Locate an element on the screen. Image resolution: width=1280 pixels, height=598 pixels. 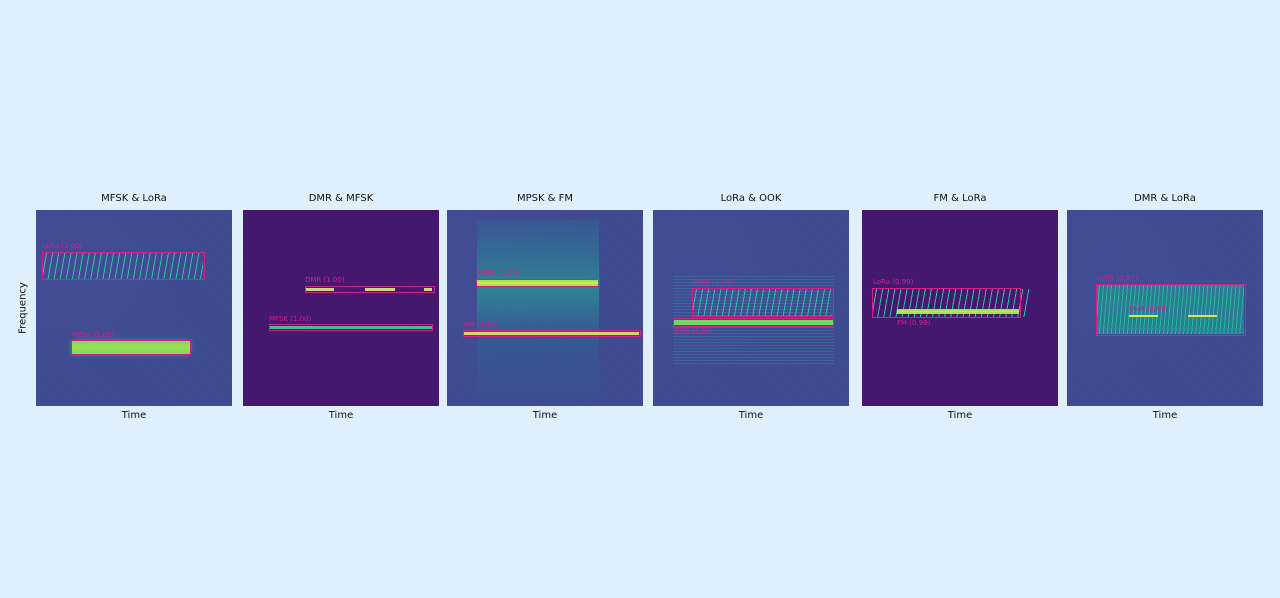
spectrogram-panel-fm-lora: FM & LoRa LoRa (0.99) FM (0.99) Time is located at coordinates (960, 307).